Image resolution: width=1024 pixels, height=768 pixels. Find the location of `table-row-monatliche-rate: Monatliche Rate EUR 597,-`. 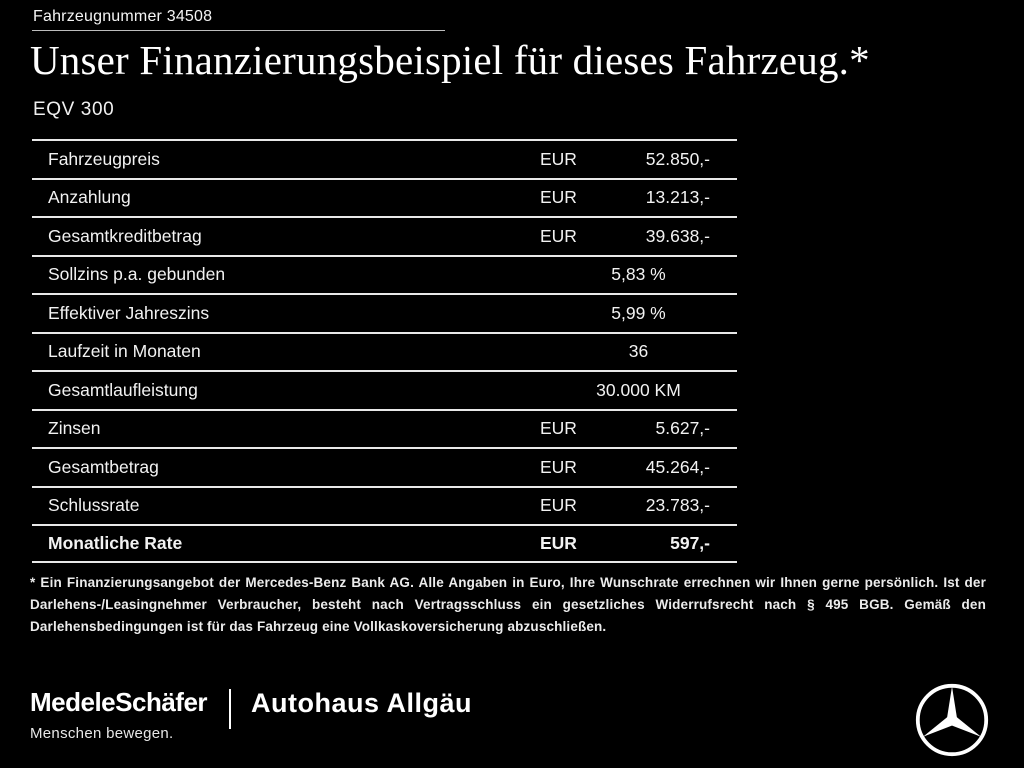

table-row-monatliche-rate: Monatliche Rate EUR 597,- is located at coordinates (384, 543).